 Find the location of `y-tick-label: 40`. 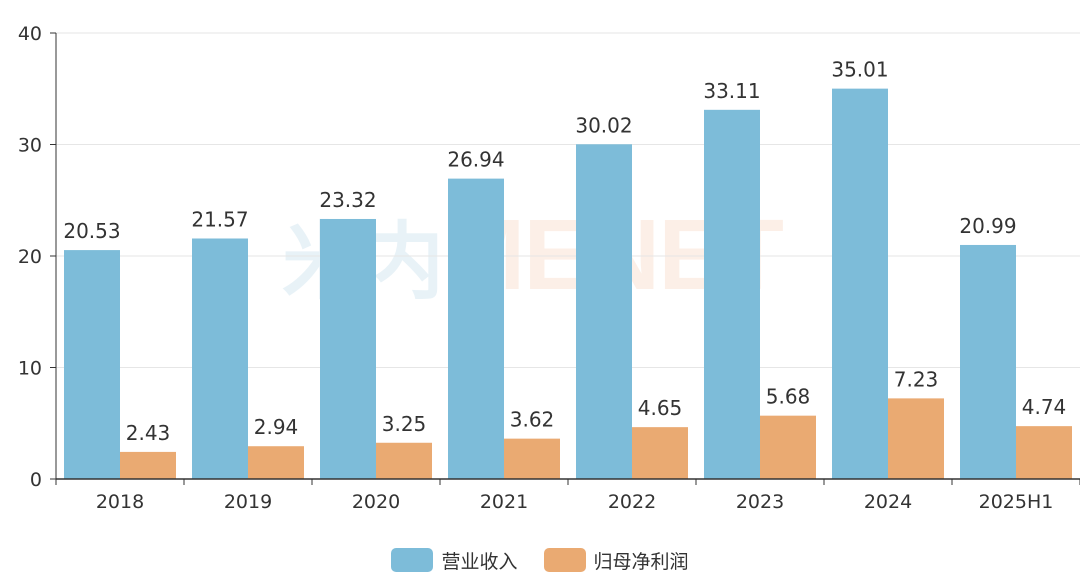

y-tick-label: 40 is located at coordinates (30, 34).